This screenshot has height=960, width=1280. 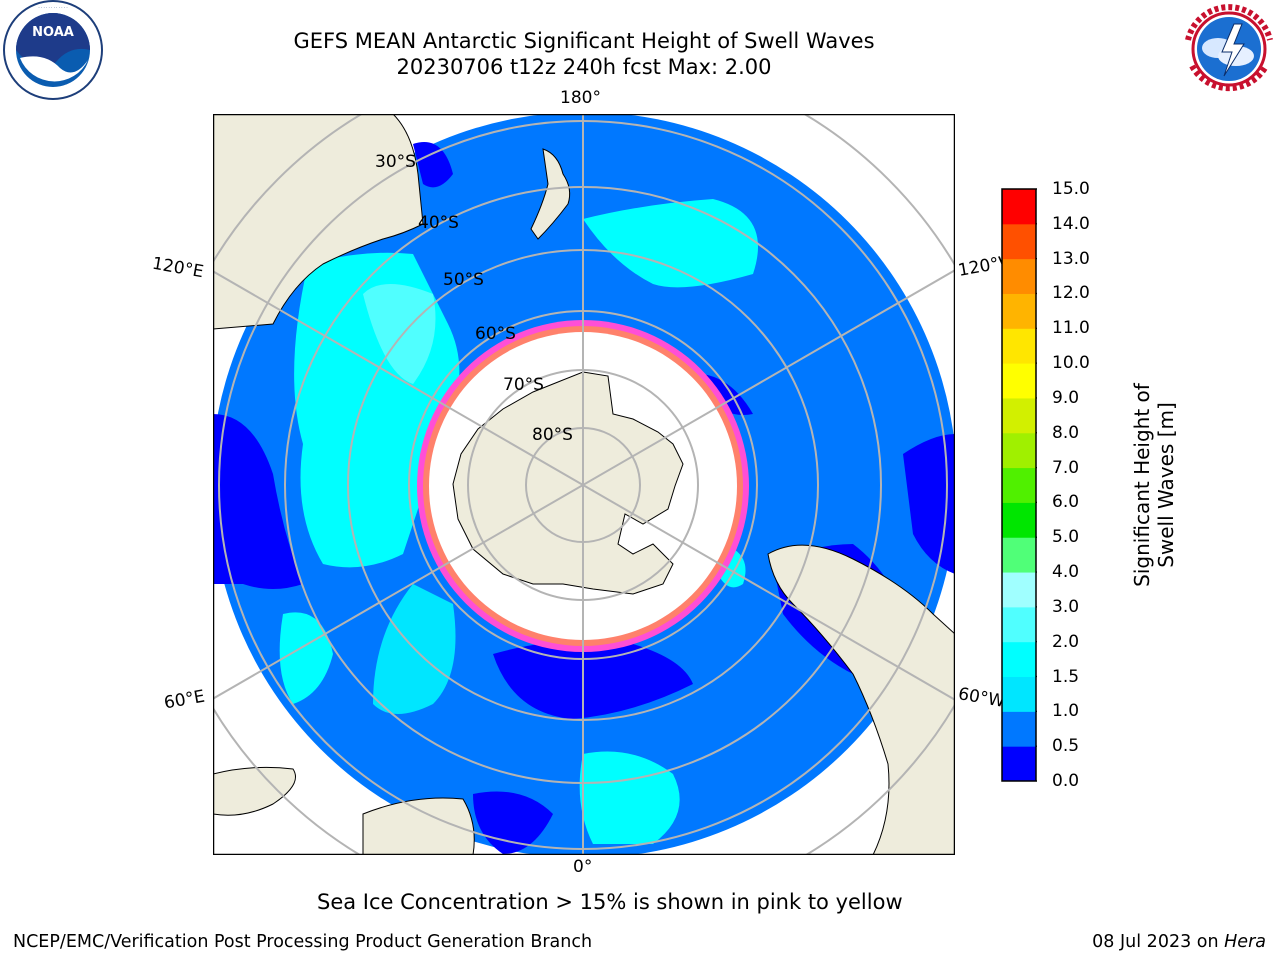 What do you see at coordinates (1066, 606) in the screenshot?
I see `colorbar-tick-label: 3.0` at bounding box center [1066, 606].